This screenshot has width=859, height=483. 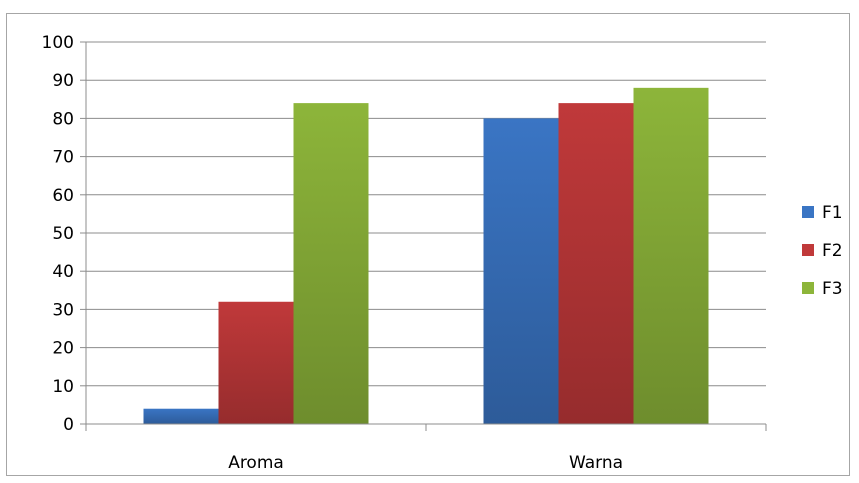 I want to click on bar-f3-aroma, so click(x=331, y=264).